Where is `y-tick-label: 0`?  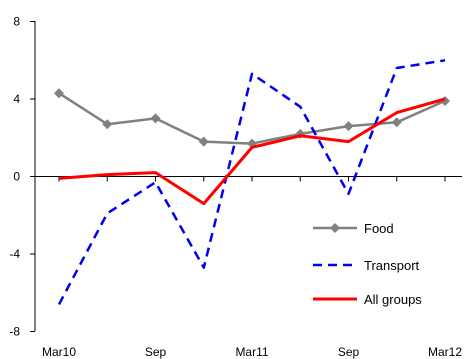 y-tick-label: 0 is located at coordinates (16, 177).